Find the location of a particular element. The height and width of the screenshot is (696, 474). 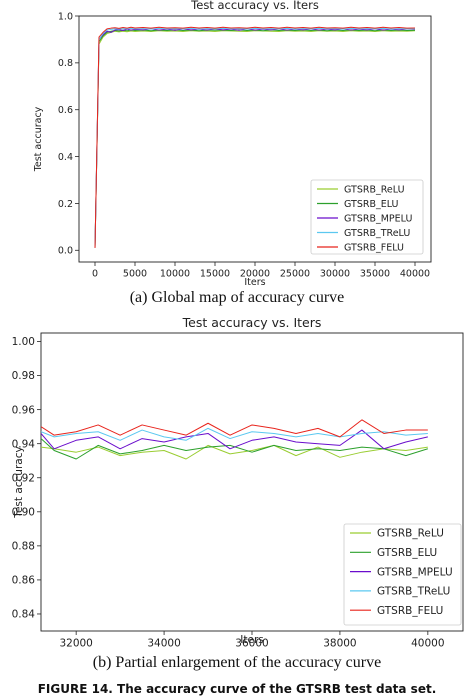

y-tick-label: 0.86 is located at coordinates (24, 581).